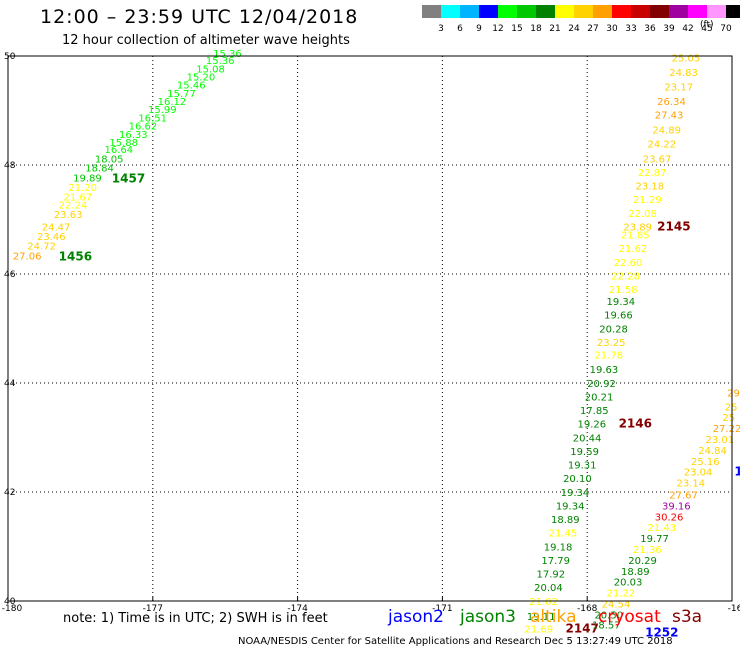 The image size is (740, 650). What do you see at coordinates (488, 617) in the screenshot?
I see `satellite-name: jason3` at bounding box center [488, 617].